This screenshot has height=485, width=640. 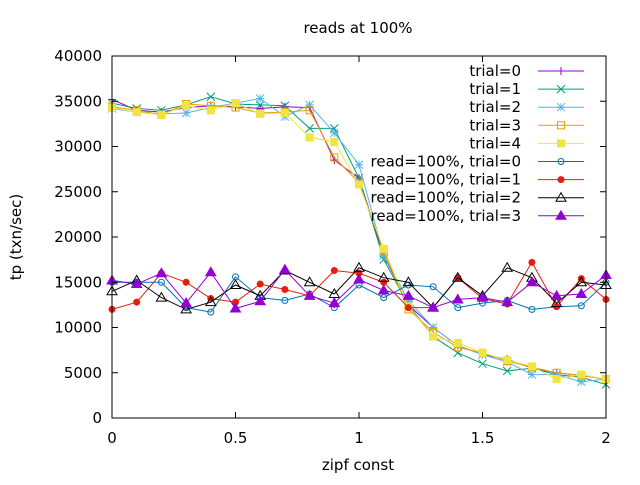 I want to click on legend-entry: trial=1, so click(x=526, y=89).